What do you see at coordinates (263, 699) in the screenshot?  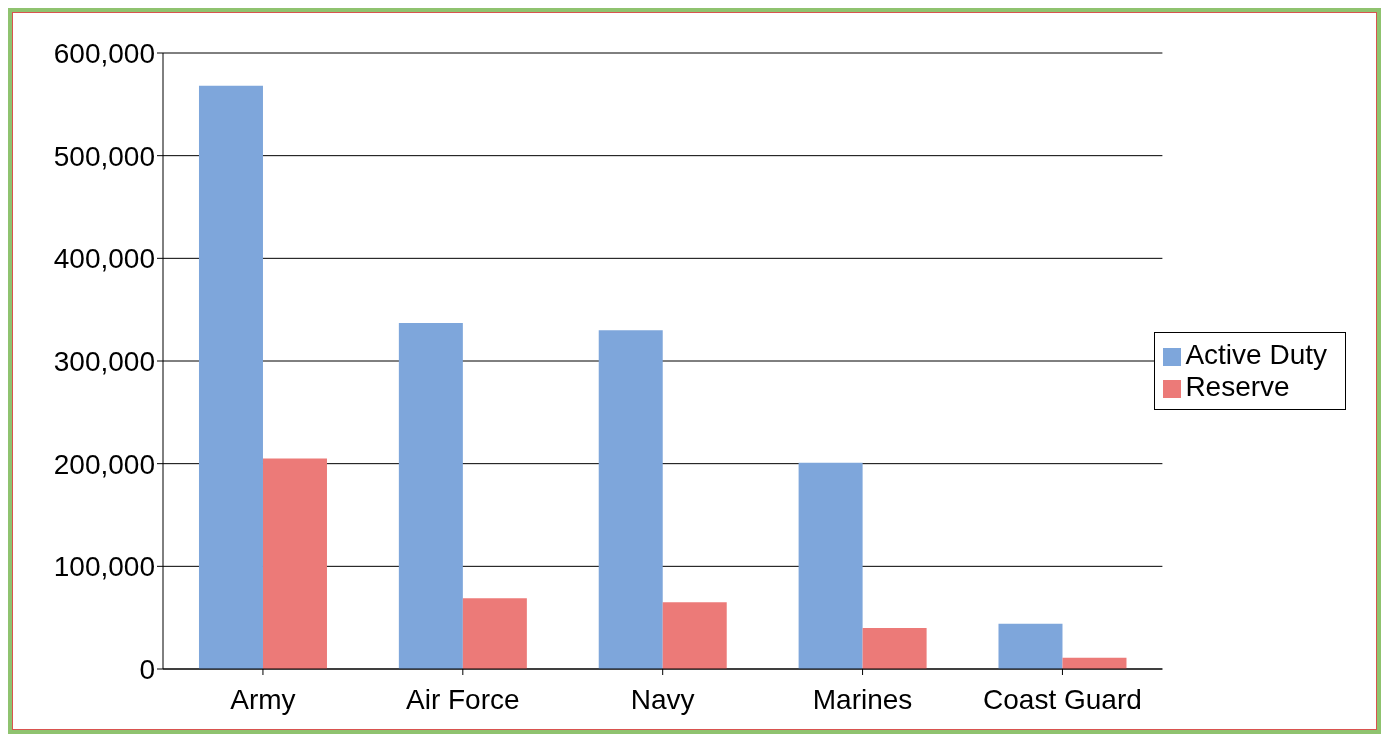 I see `x-tick-label: Army` at bounding box center [263, 699].